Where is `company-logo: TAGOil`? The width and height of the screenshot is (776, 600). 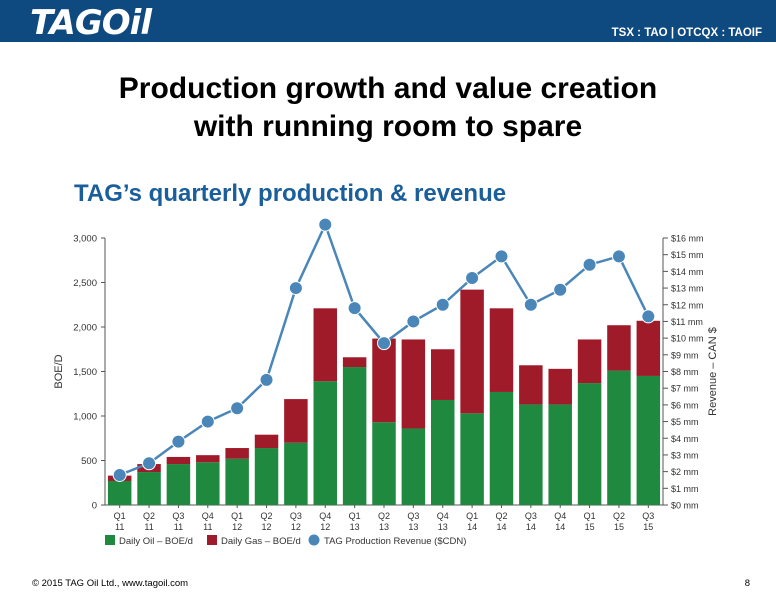
company-logo: TAGOil is located at coordinates (91, 23).